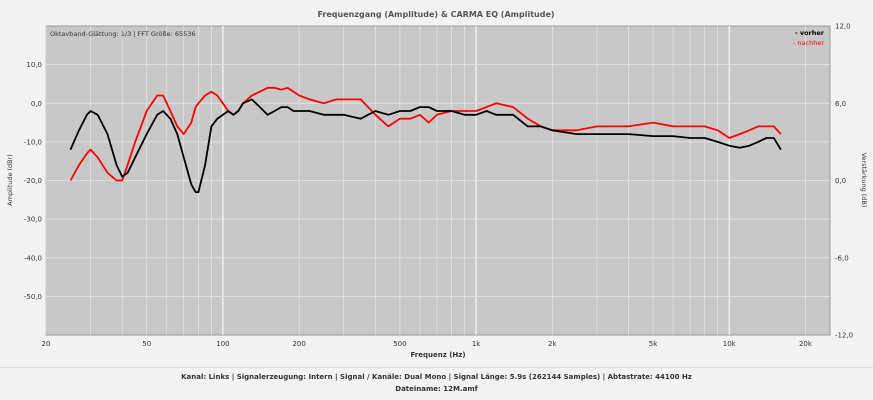  What do you see at coordinates (437, 355) in the screenshot?
I see `x-axis-label: Frequenz (Hz)` at bounding box center [437, 355].